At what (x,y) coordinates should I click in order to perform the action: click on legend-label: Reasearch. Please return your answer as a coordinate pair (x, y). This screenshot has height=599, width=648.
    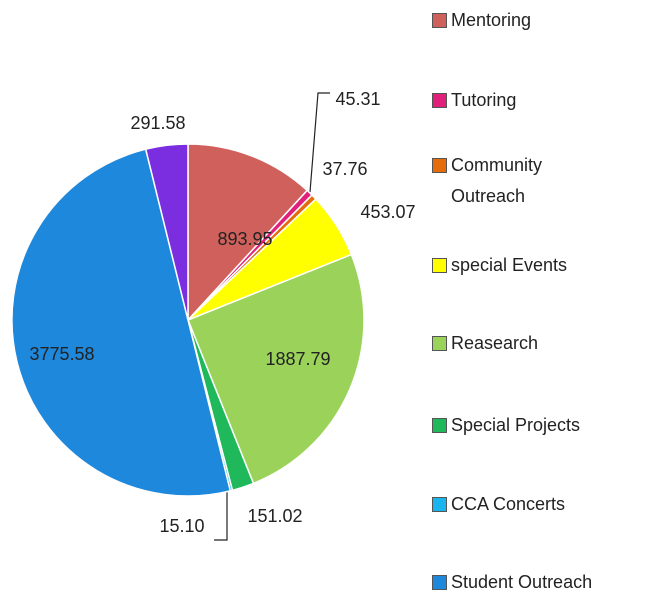
    Looking at the image, I should click on (495, 343).